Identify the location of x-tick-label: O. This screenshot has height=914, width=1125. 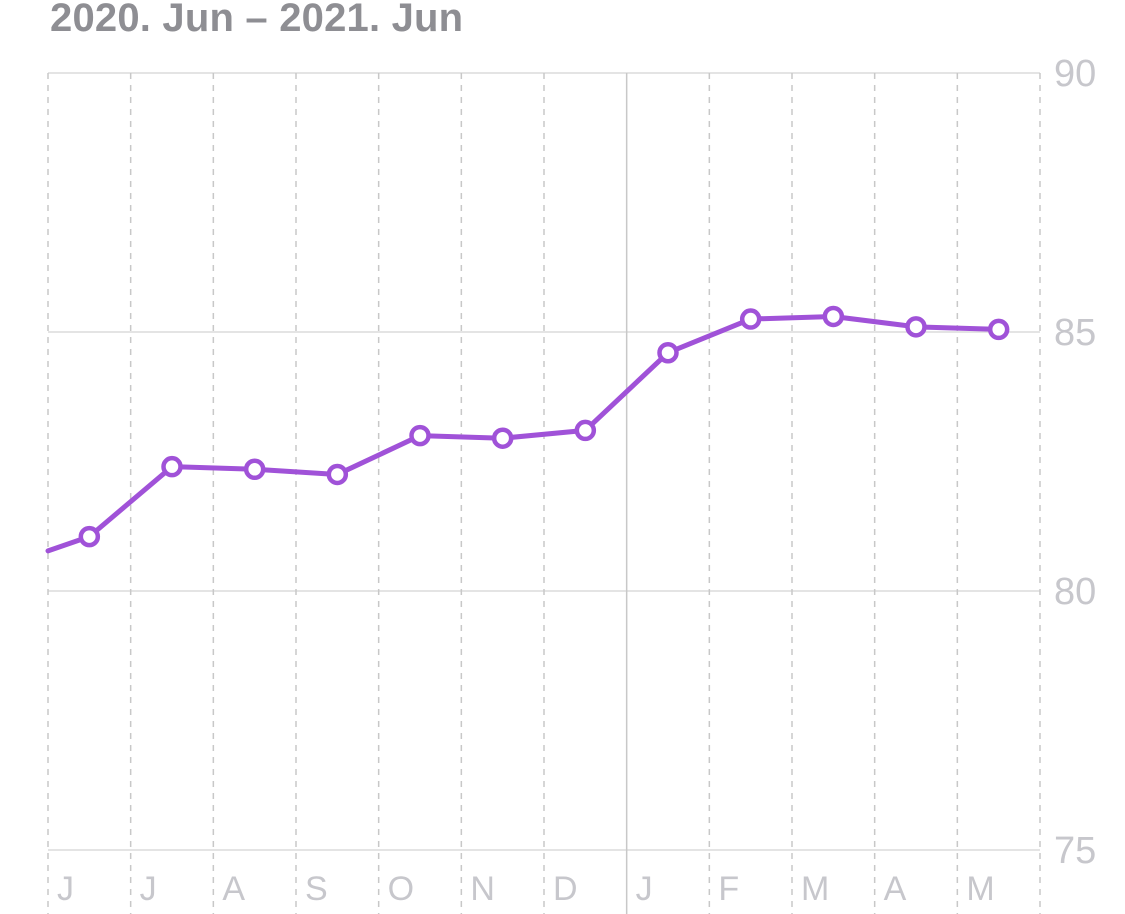
(401, 889).